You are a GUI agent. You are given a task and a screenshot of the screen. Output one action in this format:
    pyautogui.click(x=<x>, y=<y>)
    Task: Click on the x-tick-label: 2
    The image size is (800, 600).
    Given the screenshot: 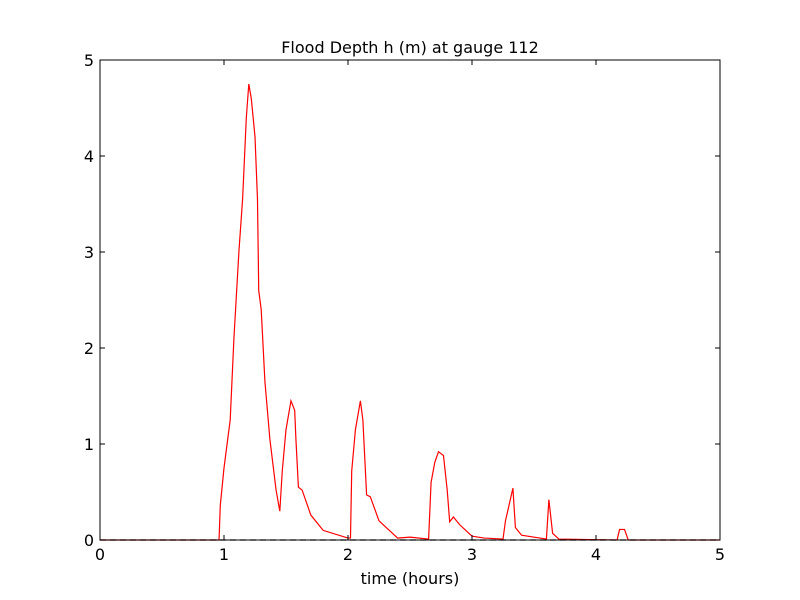 What is the action you would take?
    pyautogui.click(x=348, y=554)
    